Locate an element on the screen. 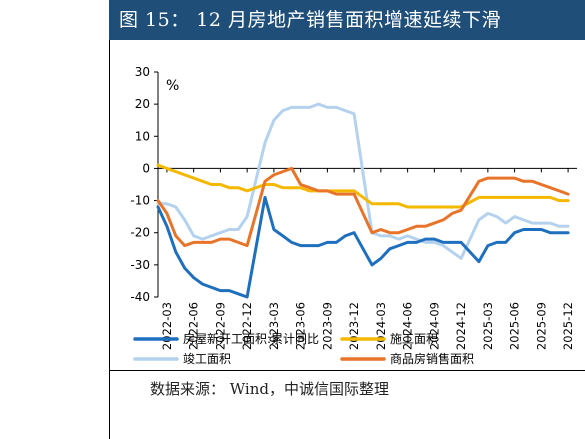 This screenshot has width=585, height=439. y-tick-label: 10 is located at coordinates (142, 136).